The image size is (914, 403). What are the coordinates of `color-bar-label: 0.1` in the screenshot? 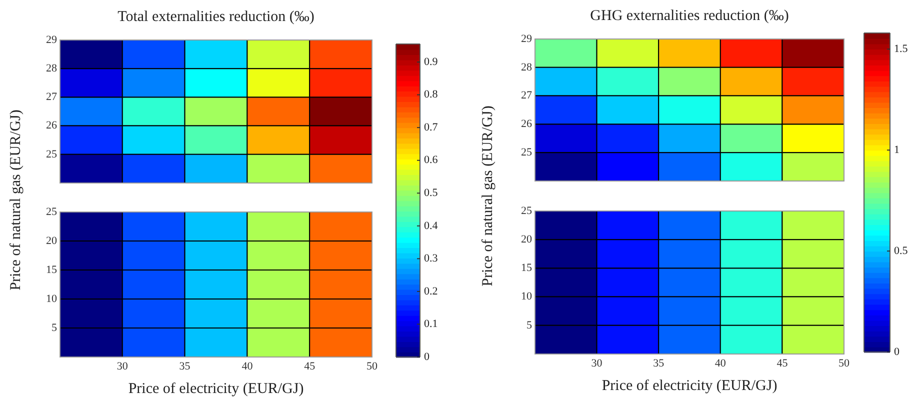 It's located at (431, 324).